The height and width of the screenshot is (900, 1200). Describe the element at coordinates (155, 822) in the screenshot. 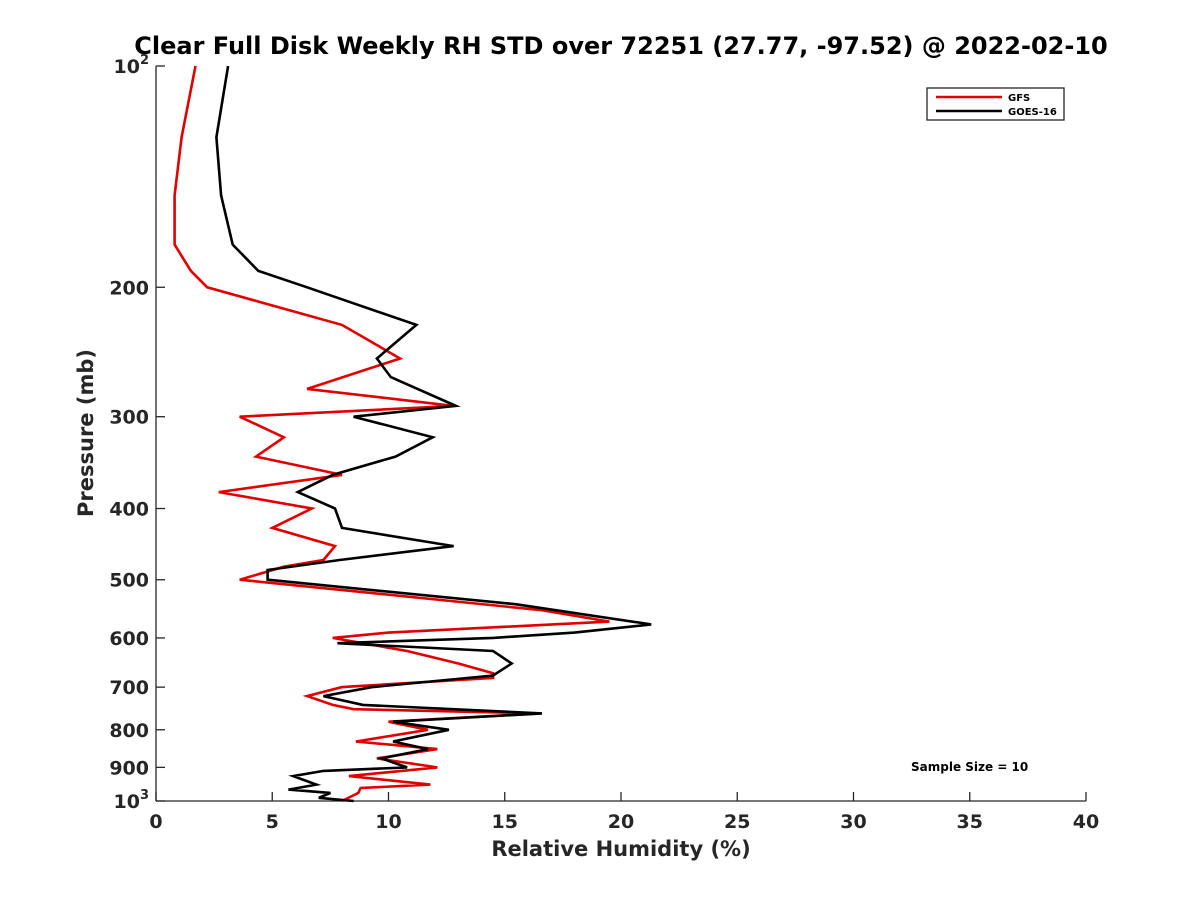

I see `x-tick-label: 0` at that location.